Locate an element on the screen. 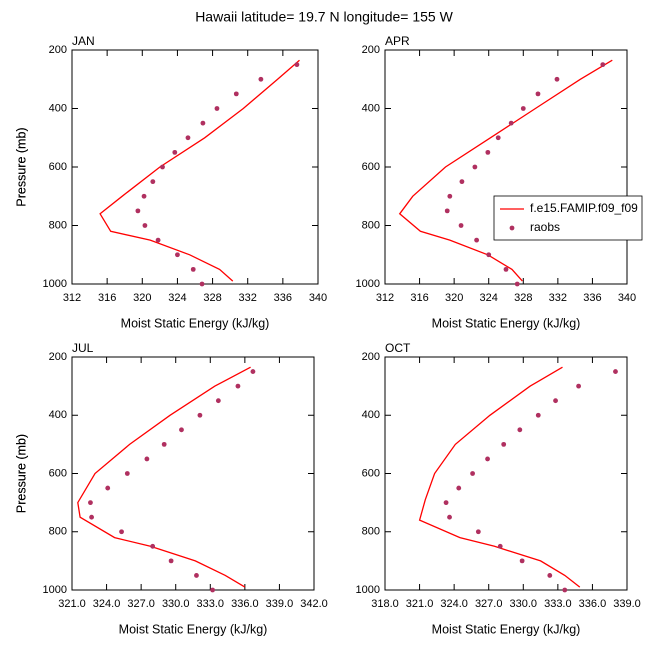 This screenshot has height=653, width=648. legend-label: raobs is located at coordinates (545, 227).